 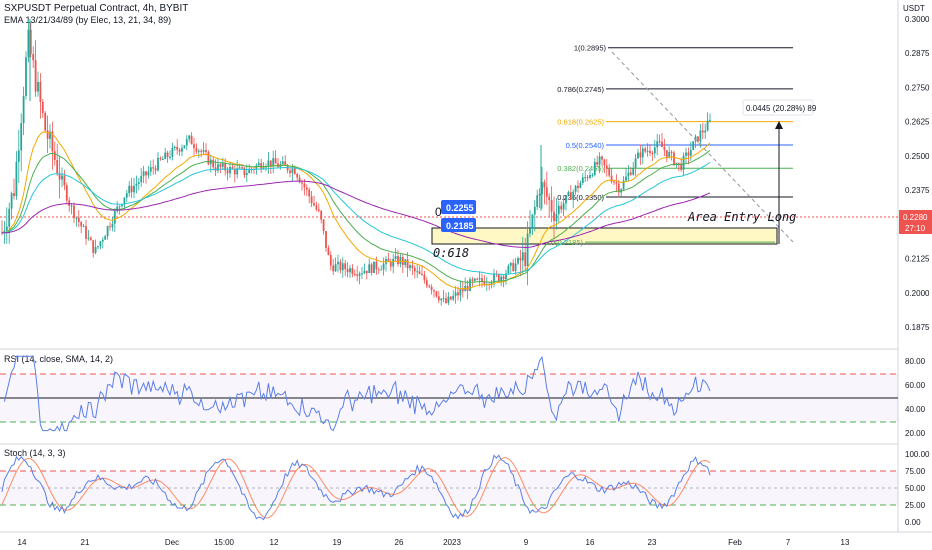 I want to click on fib-trend-line, so click(x=702, y=147).